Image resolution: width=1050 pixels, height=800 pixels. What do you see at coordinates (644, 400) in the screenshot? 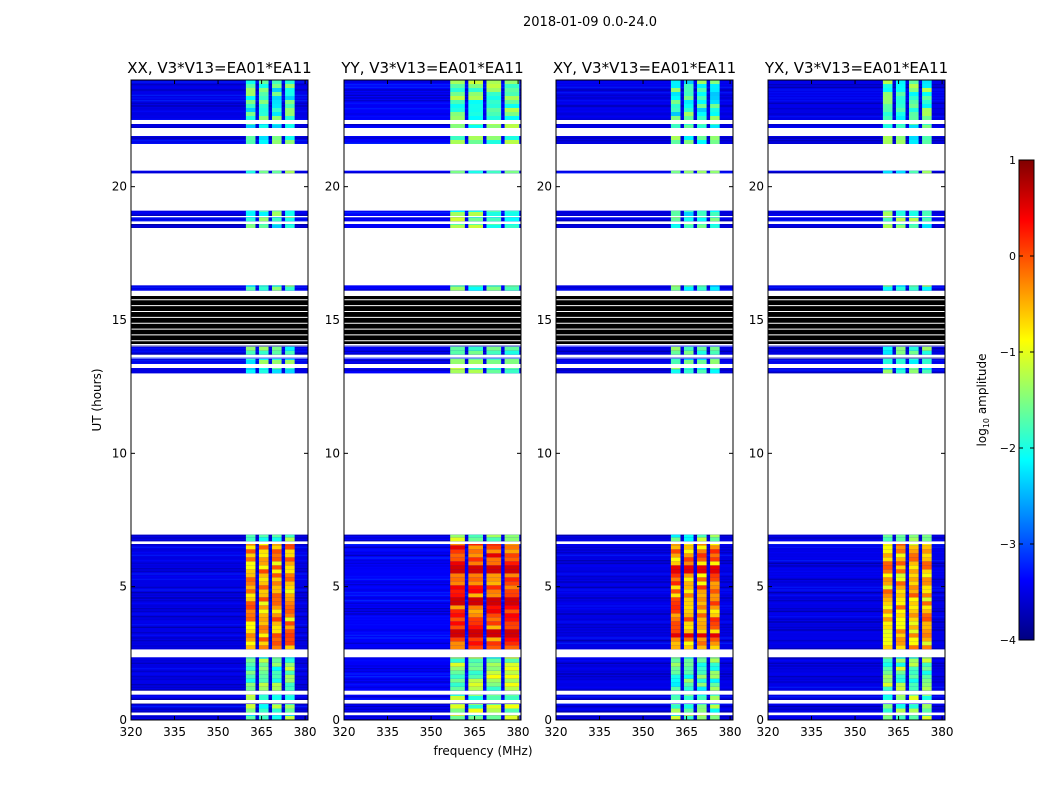
I see `panel-heatmap` at bounding box center [644, 400].